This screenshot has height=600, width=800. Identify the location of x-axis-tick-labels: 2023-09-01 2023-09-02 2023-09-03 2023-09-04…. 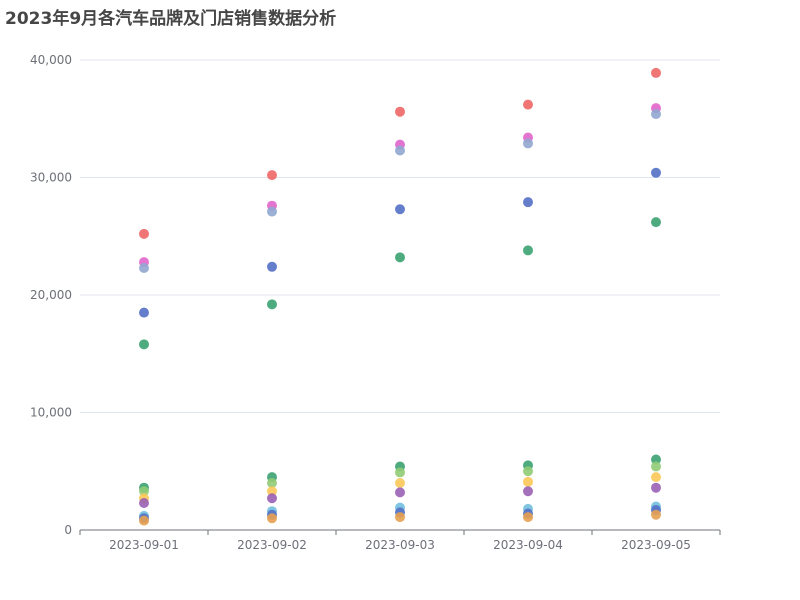
(400, 545).